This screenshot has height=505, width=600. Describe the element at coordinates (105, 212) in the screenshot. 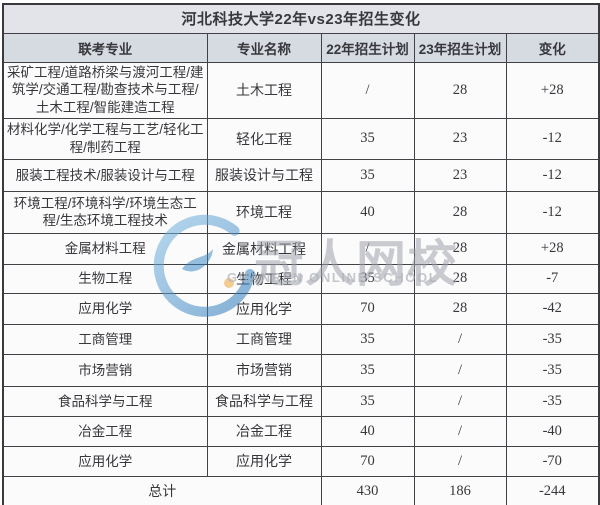

I see `cell-linkao-majors: 环境工程/环境科学/环境生态工程/生态环境工程技术` at that location.